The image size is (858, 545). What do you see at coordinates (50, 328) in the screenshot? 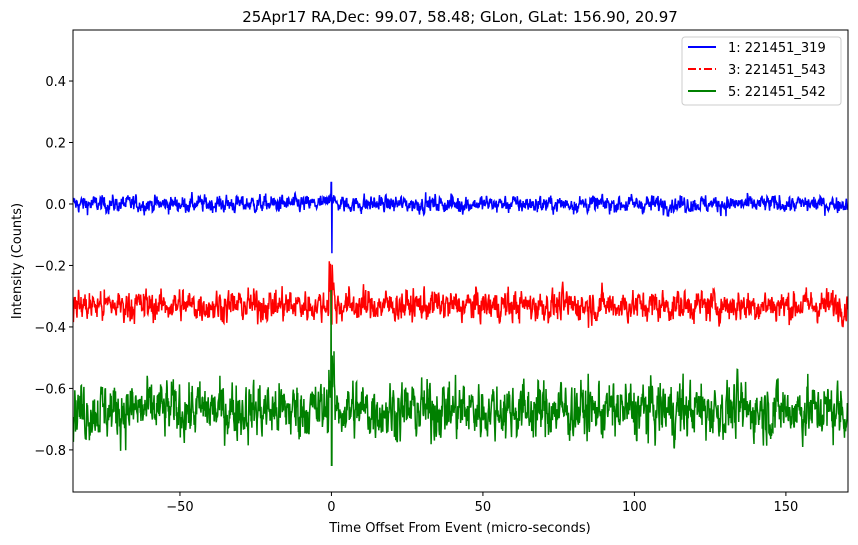
I see `y-tick-label: −0.4` at bounding box center [50, 328].